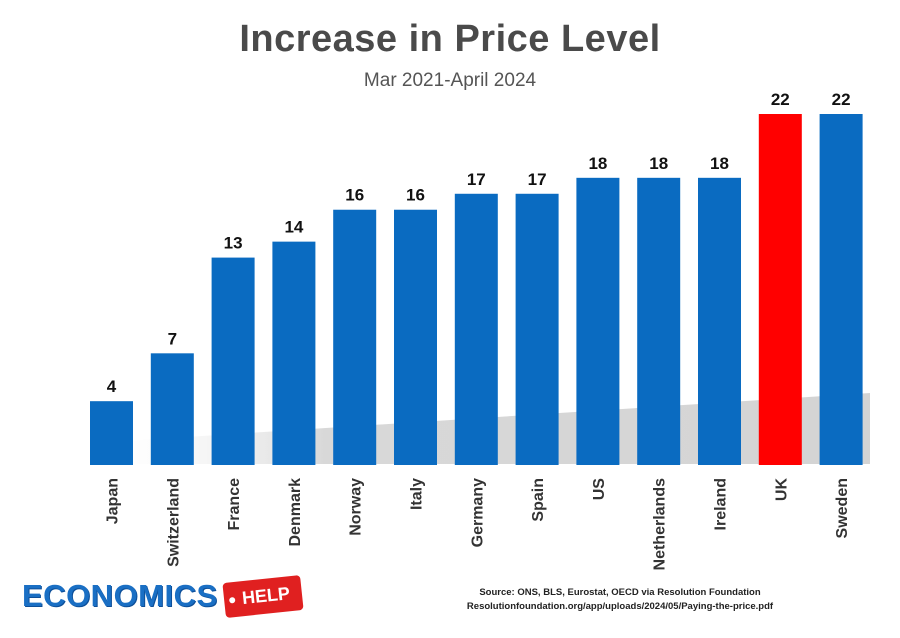 The height and width of the screenshot is (638, 900). Describe the element at coordinates (477, 512) in the screenshot. I see `category-label-germany: Germany` at that location.